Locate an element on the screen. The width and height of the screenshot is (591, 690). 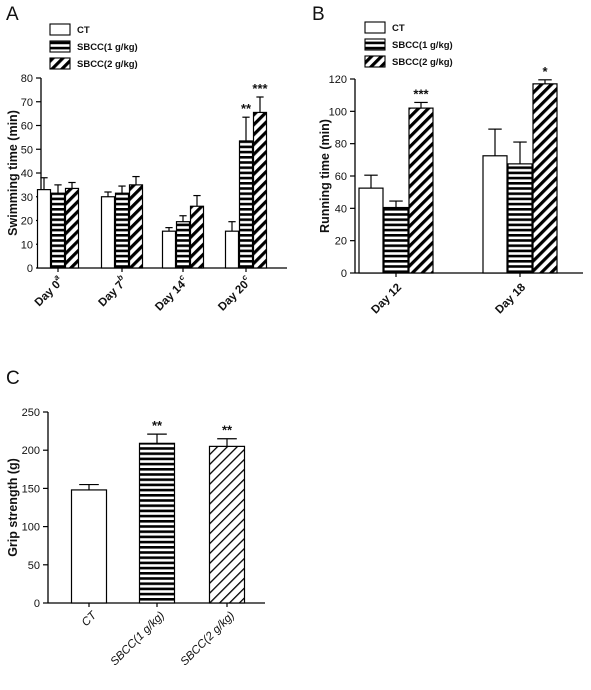
x-tick-label: SBCC(2 g/kg) is located at coordinates (207, 639).